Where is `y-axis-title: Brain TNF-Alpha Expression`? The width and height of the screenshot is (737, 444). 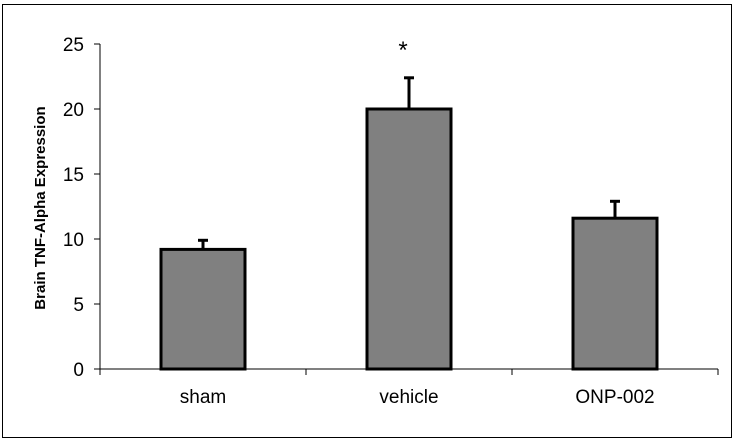
y-axis-title: Brain TNF-Alpha Expression is located at coordinates (40, 207).